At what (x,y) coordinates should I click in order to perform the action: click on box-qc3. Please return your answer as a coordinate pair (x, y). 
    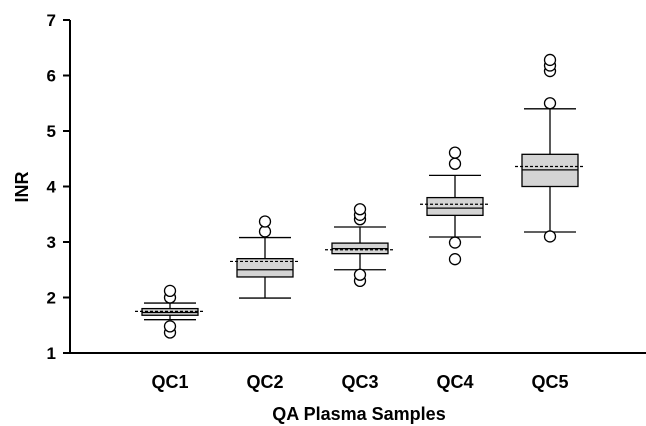
    Looking at the image, I should click on (360, 245).